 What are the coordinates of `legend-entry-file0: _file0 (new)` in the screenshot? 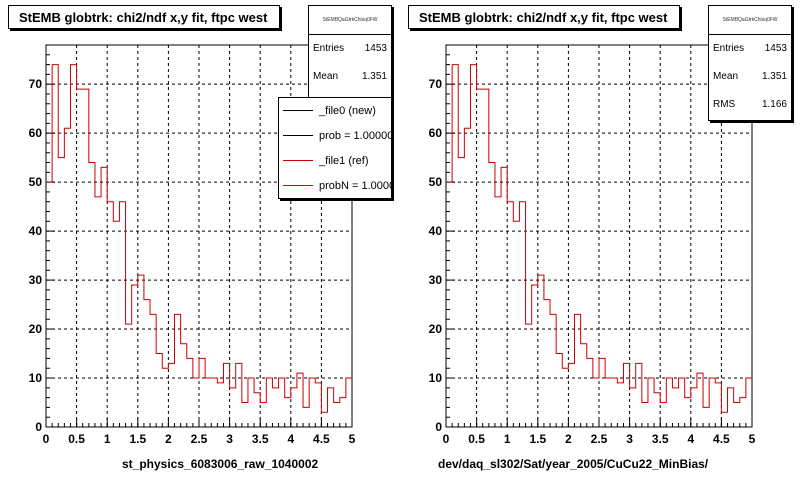 It's located at (335, 110).